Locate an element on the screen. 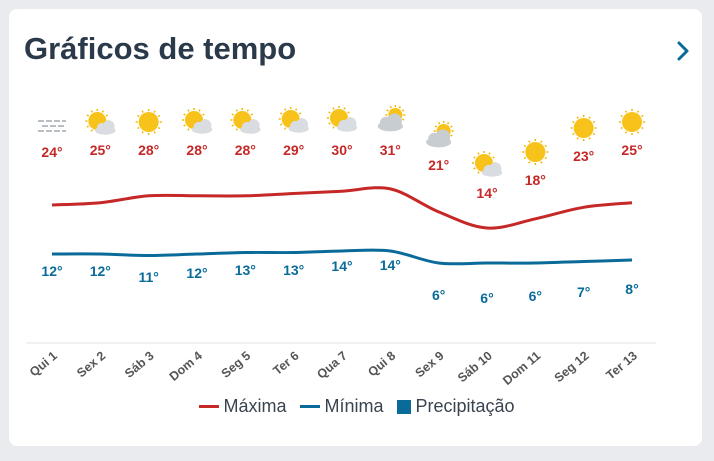 This screenshot has width=714, height=461. max-temp-label: 23° is located at coordinates (583, 156).